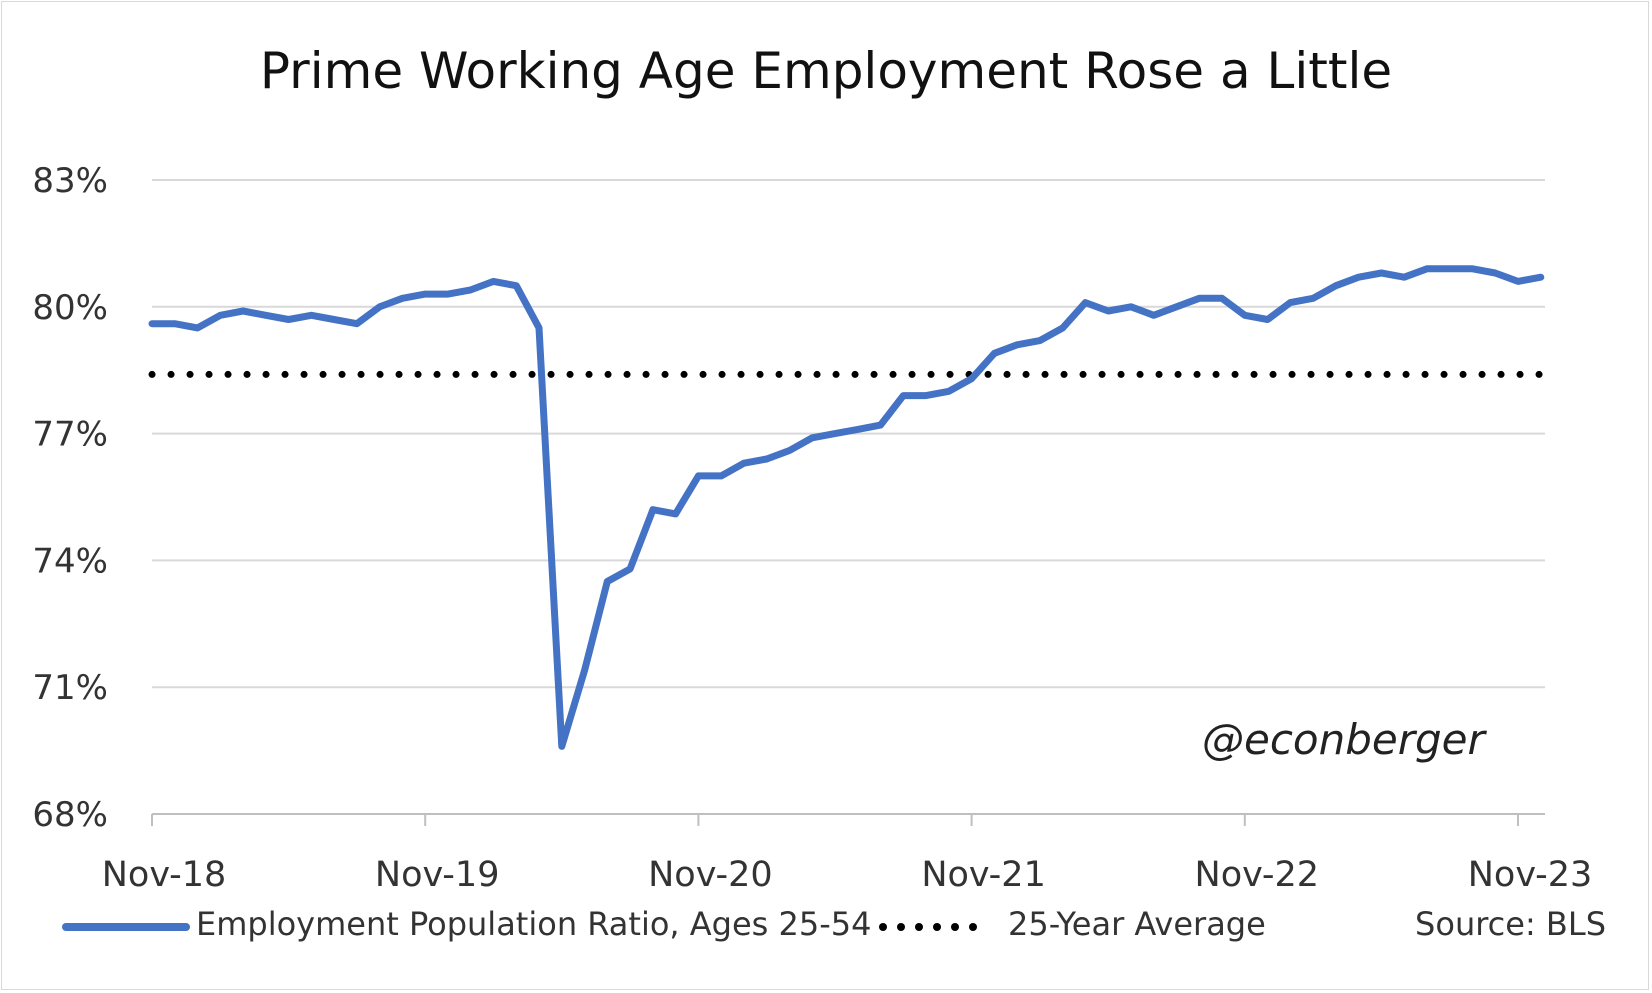 The image size is (1652, 993). What do you see at coordinates (70, 815) in the screenshot?
I see `y-tick-label: 68%` at bounding box center [70, 815].